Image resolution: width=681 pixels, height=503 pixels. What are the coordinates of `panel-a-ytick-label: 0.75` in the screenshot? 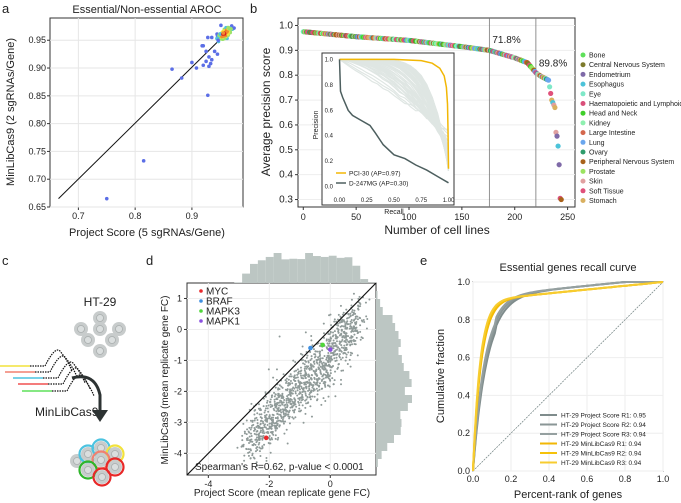 It's located at (37, 151).